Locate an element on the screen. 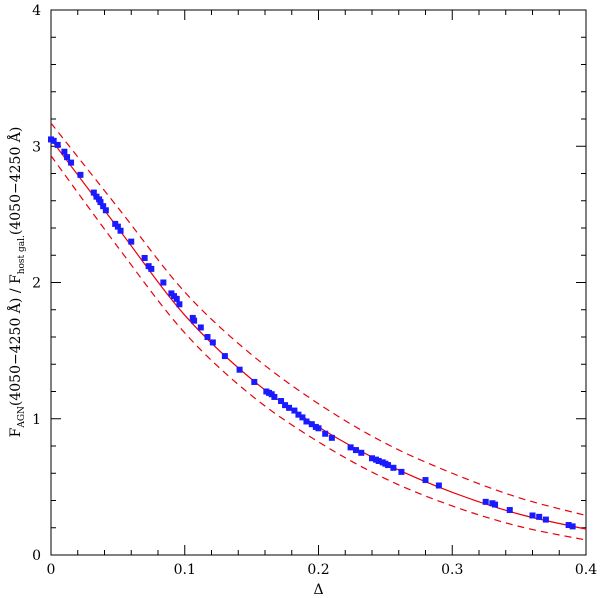 Image resolution: width=600 pixels, height=598 pixels. y-axis-title-mid: (4050−4250 Å) / F is located at coordinates (15, 340).